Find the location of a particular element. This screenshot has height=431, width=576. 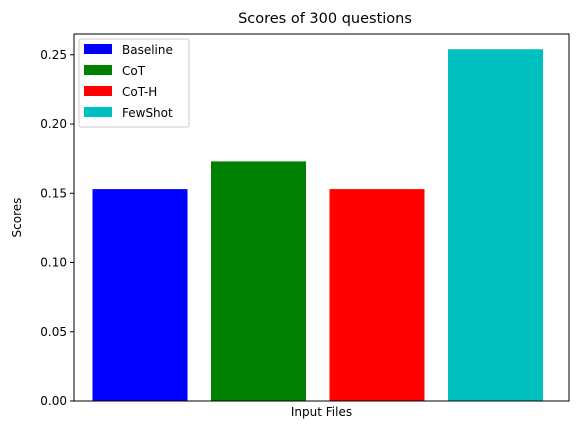

y-tick-label: 0.10 is located at coordinates (53, 263).